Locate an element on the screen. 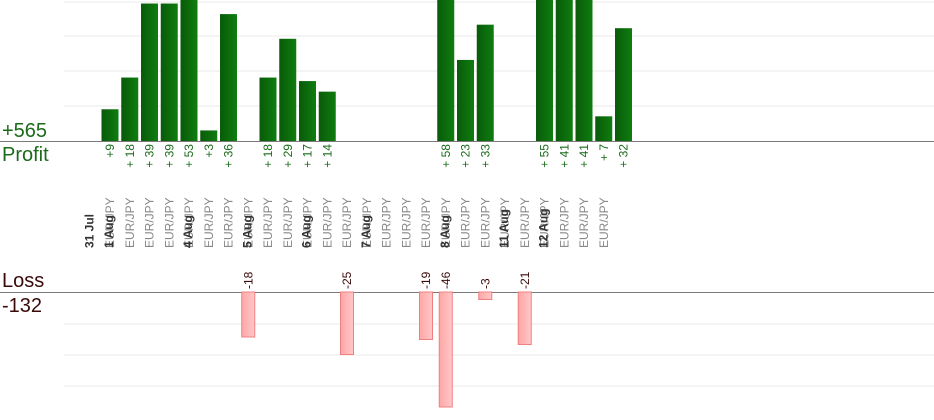 The width and height of the screenshot is (934, 420). date-tick-label: 31 Jul is located at coordinates (89, 231).